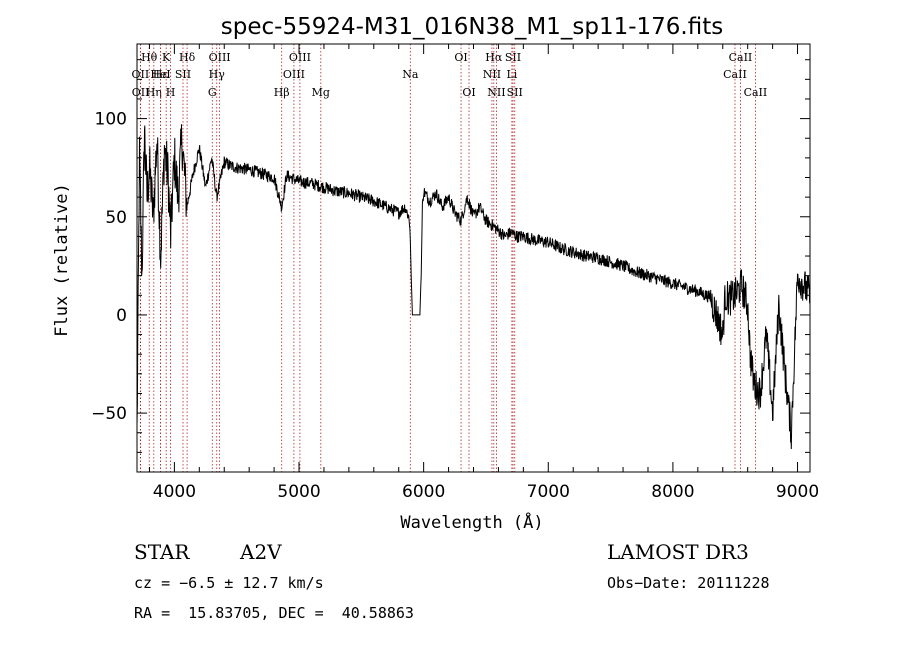  What do you see at coordinates (149, 57) in the screenshot?
I see `line-label-0: Hθ` at bounding box center [149, 57].